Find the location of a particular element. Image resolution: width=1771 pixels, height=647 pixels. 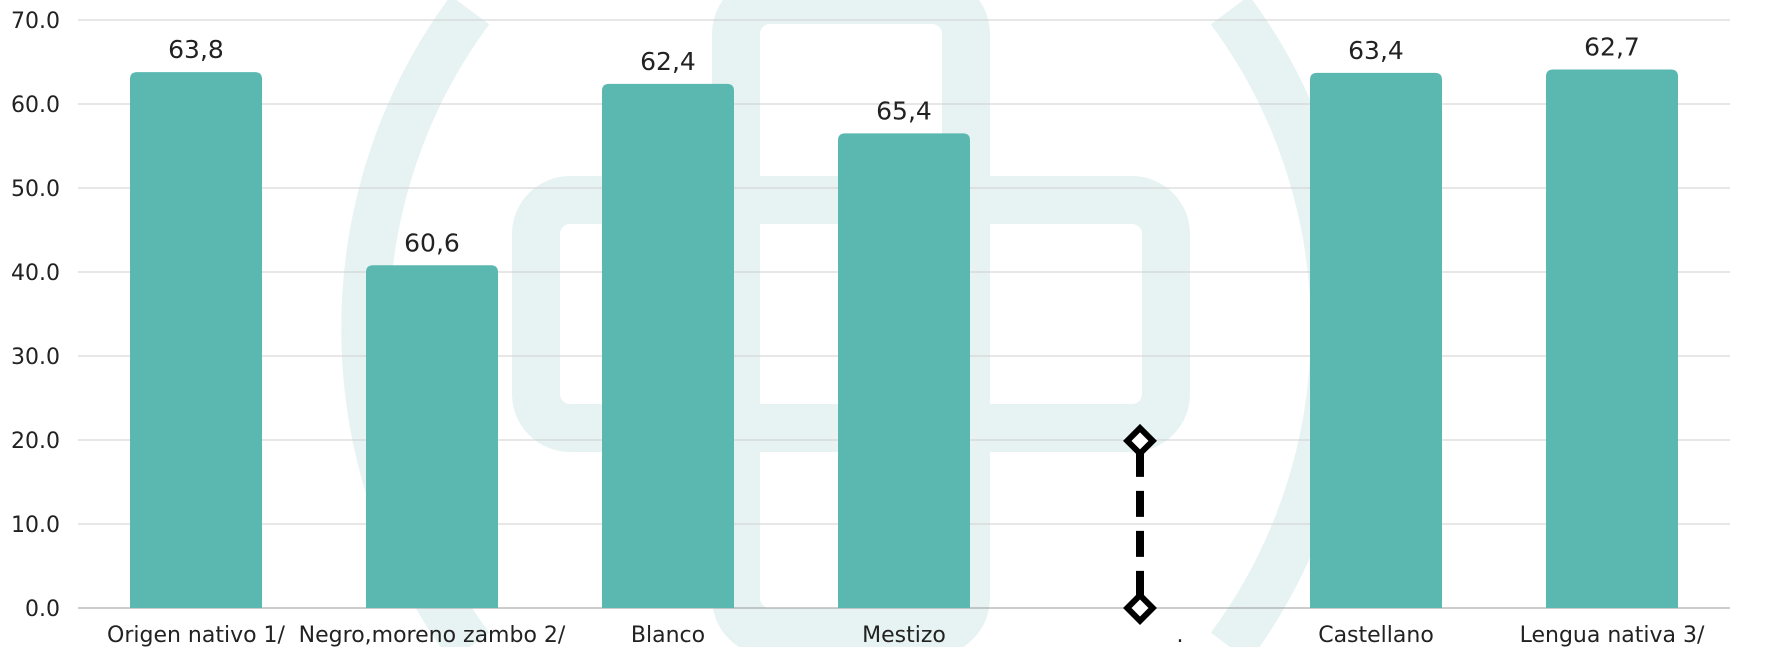

y-tick-label: 10.0 is located at coordinates (35, 525).